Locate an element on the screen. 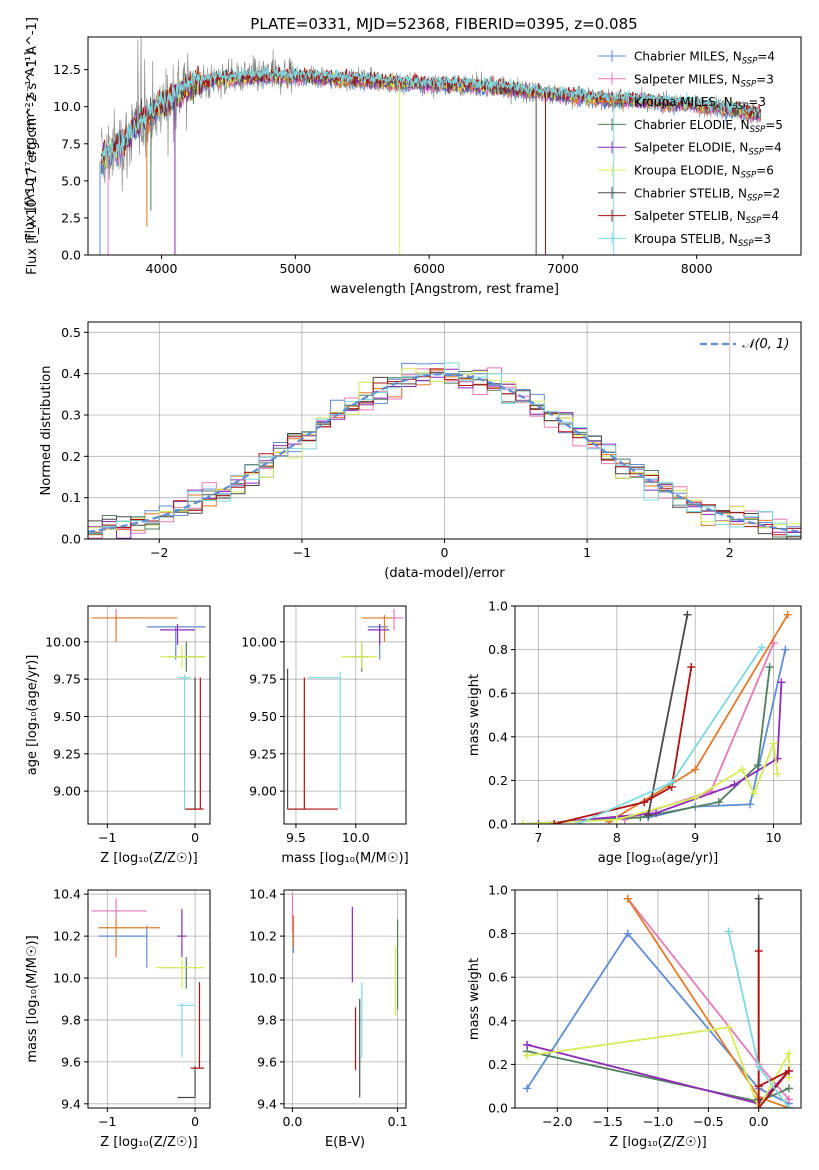 Image resolution: width=819 pixels, height=1170 pixels. legend-label: Kroupa MILES, NSSP=3 is located at coordinates (700, 103).